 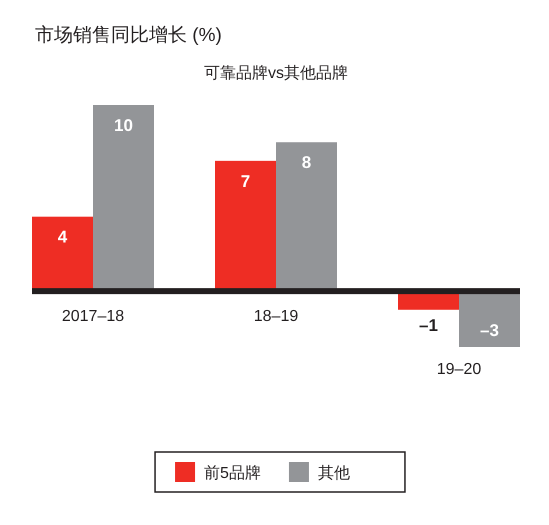 What do you see at coordinates (334, 473) in the screenshot?
I see `legend-label: 其他` at bounding box center [334, 473].